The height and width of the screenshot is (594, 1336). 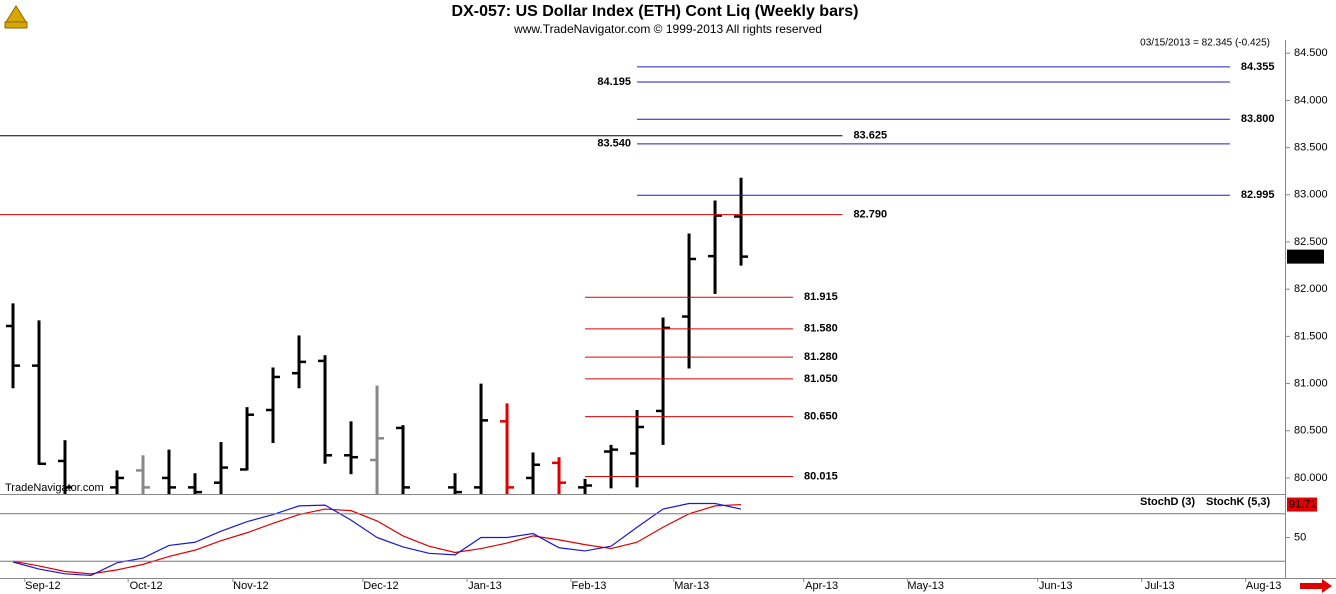 I want to click on scroll-arrow, so click(x=1316, y=586).